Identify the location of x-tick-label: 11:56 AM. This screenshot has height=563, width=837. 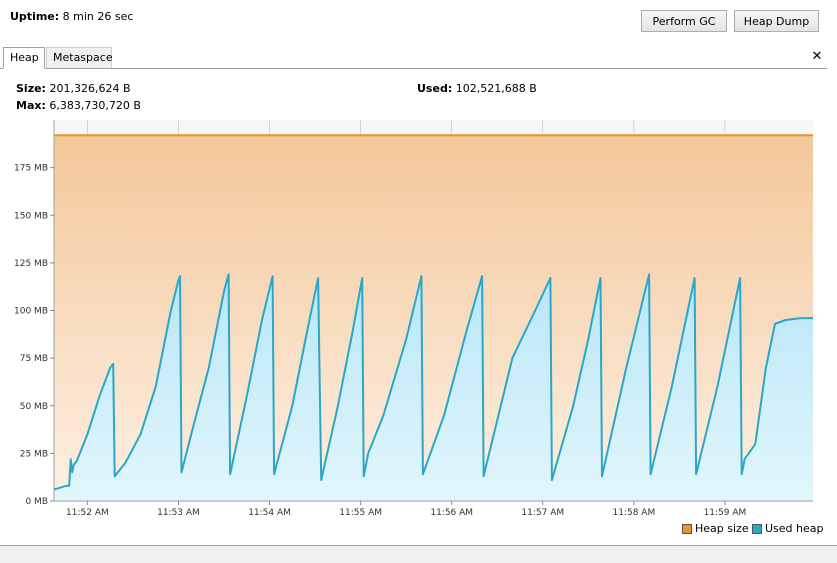
(451, 513).